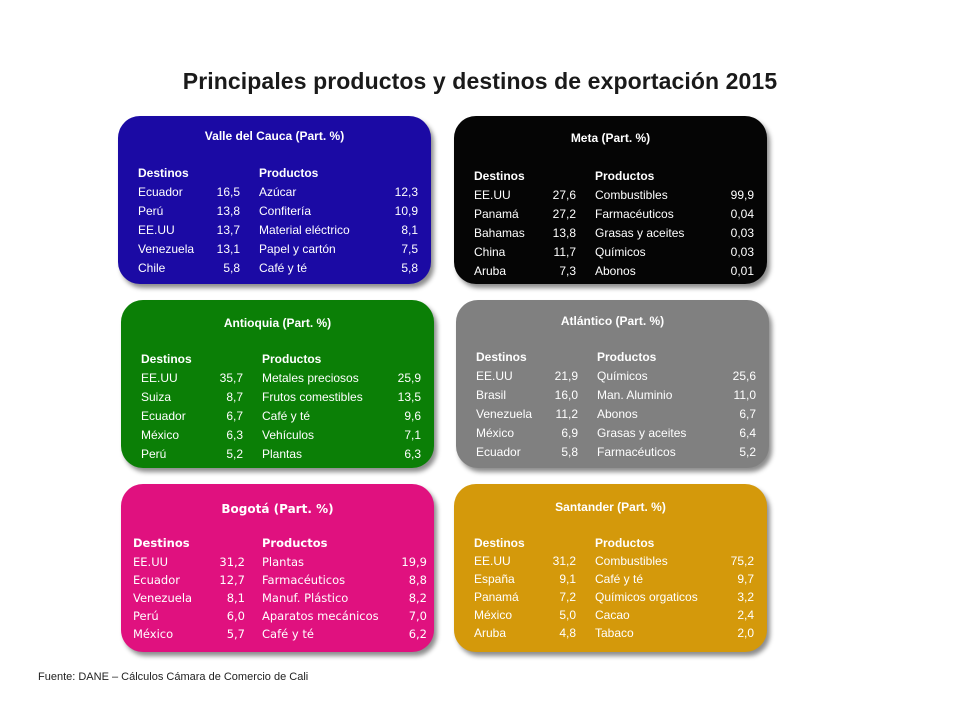 The height and width of the screenshot is (720, 960). I want to click on producto: Vehículos, so click(288, 435).